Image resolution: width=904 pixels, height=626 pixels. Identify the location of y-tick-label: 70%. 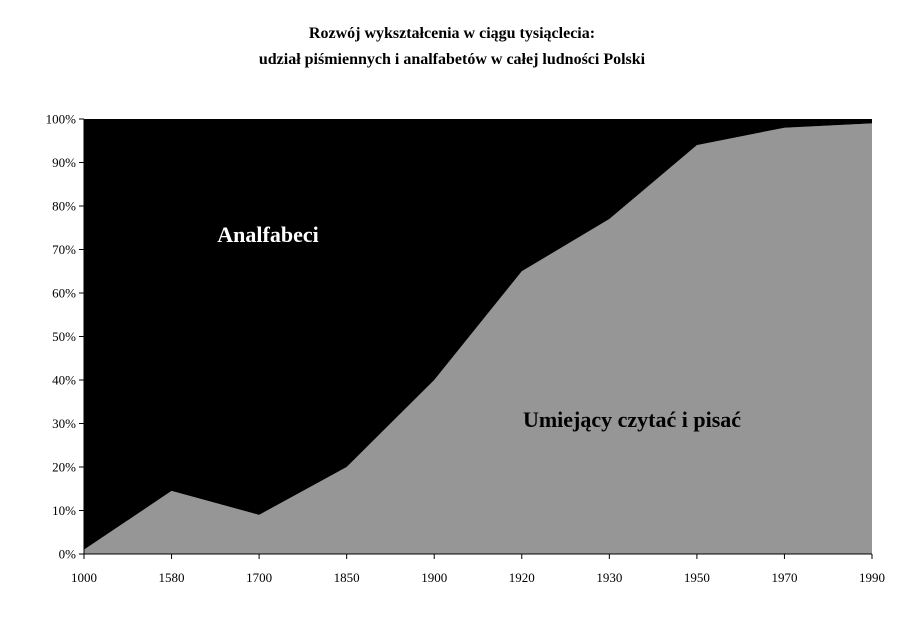
(64, 249).